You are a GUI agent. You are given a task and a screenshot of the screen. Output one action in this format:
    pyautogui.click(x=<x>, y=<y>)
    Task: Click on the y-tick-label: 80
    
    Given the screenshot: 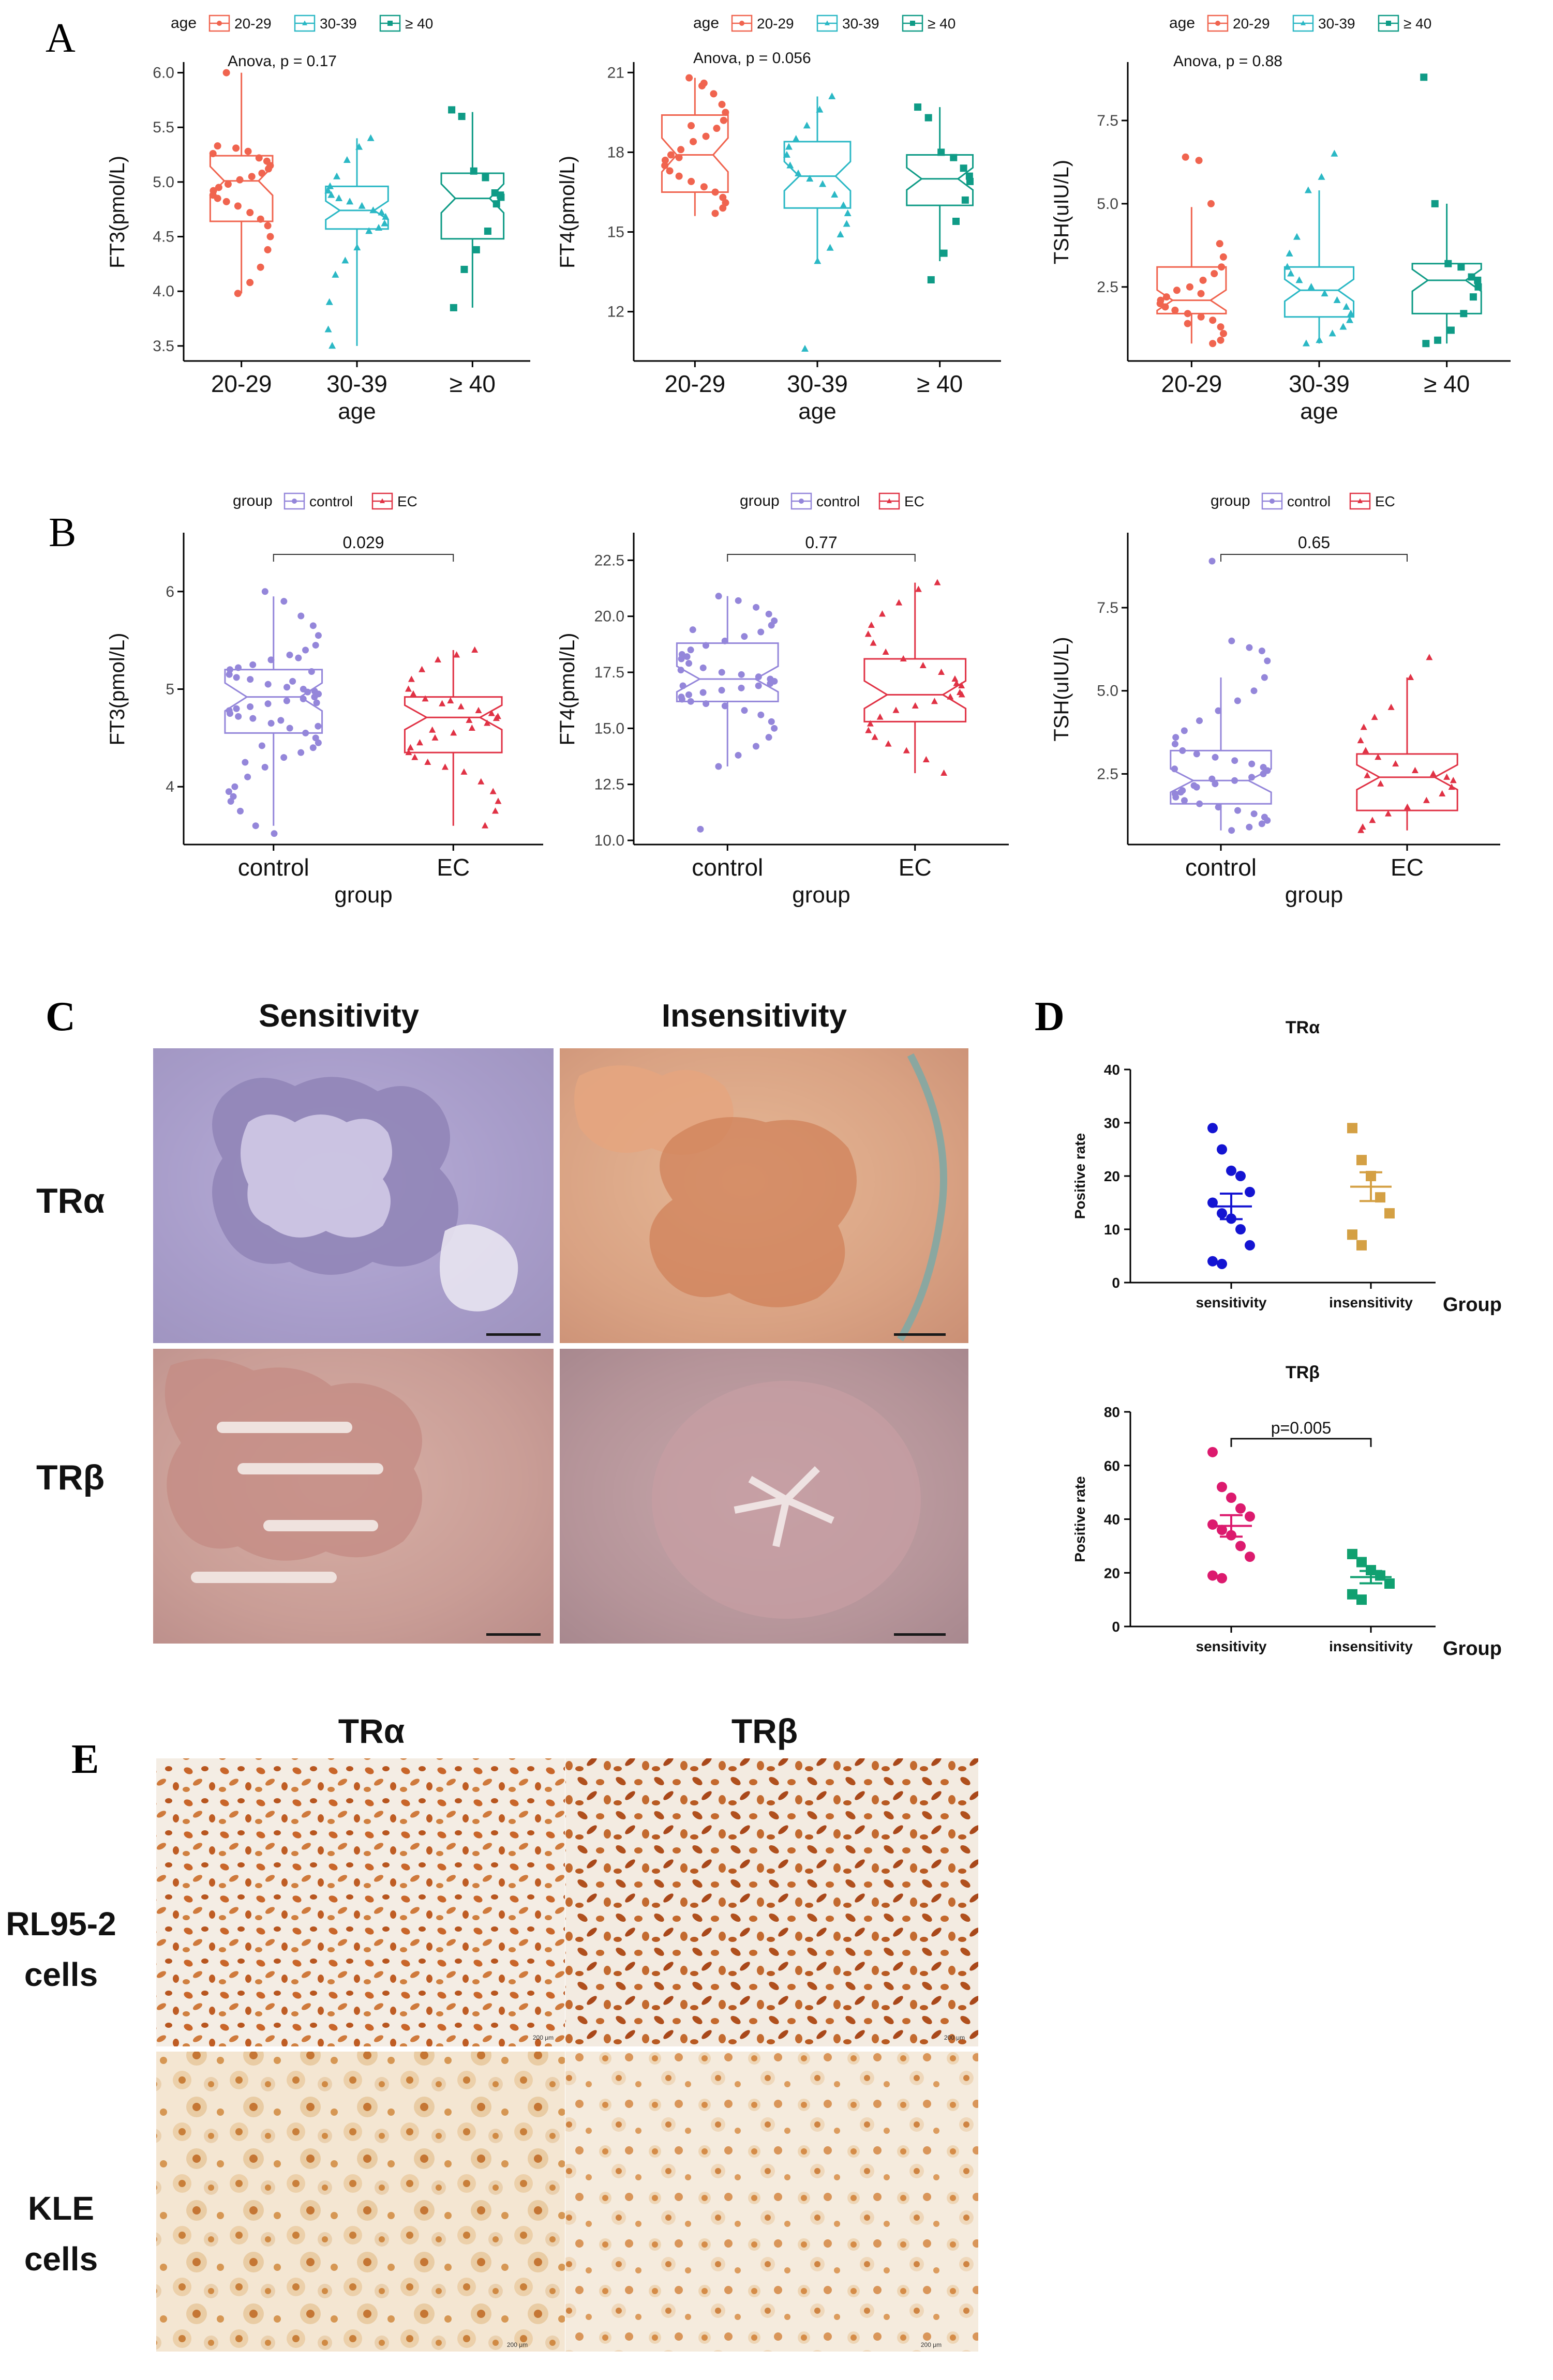 What is the action you would take?
    pyautogui.click(x=1112, y=1412)
    